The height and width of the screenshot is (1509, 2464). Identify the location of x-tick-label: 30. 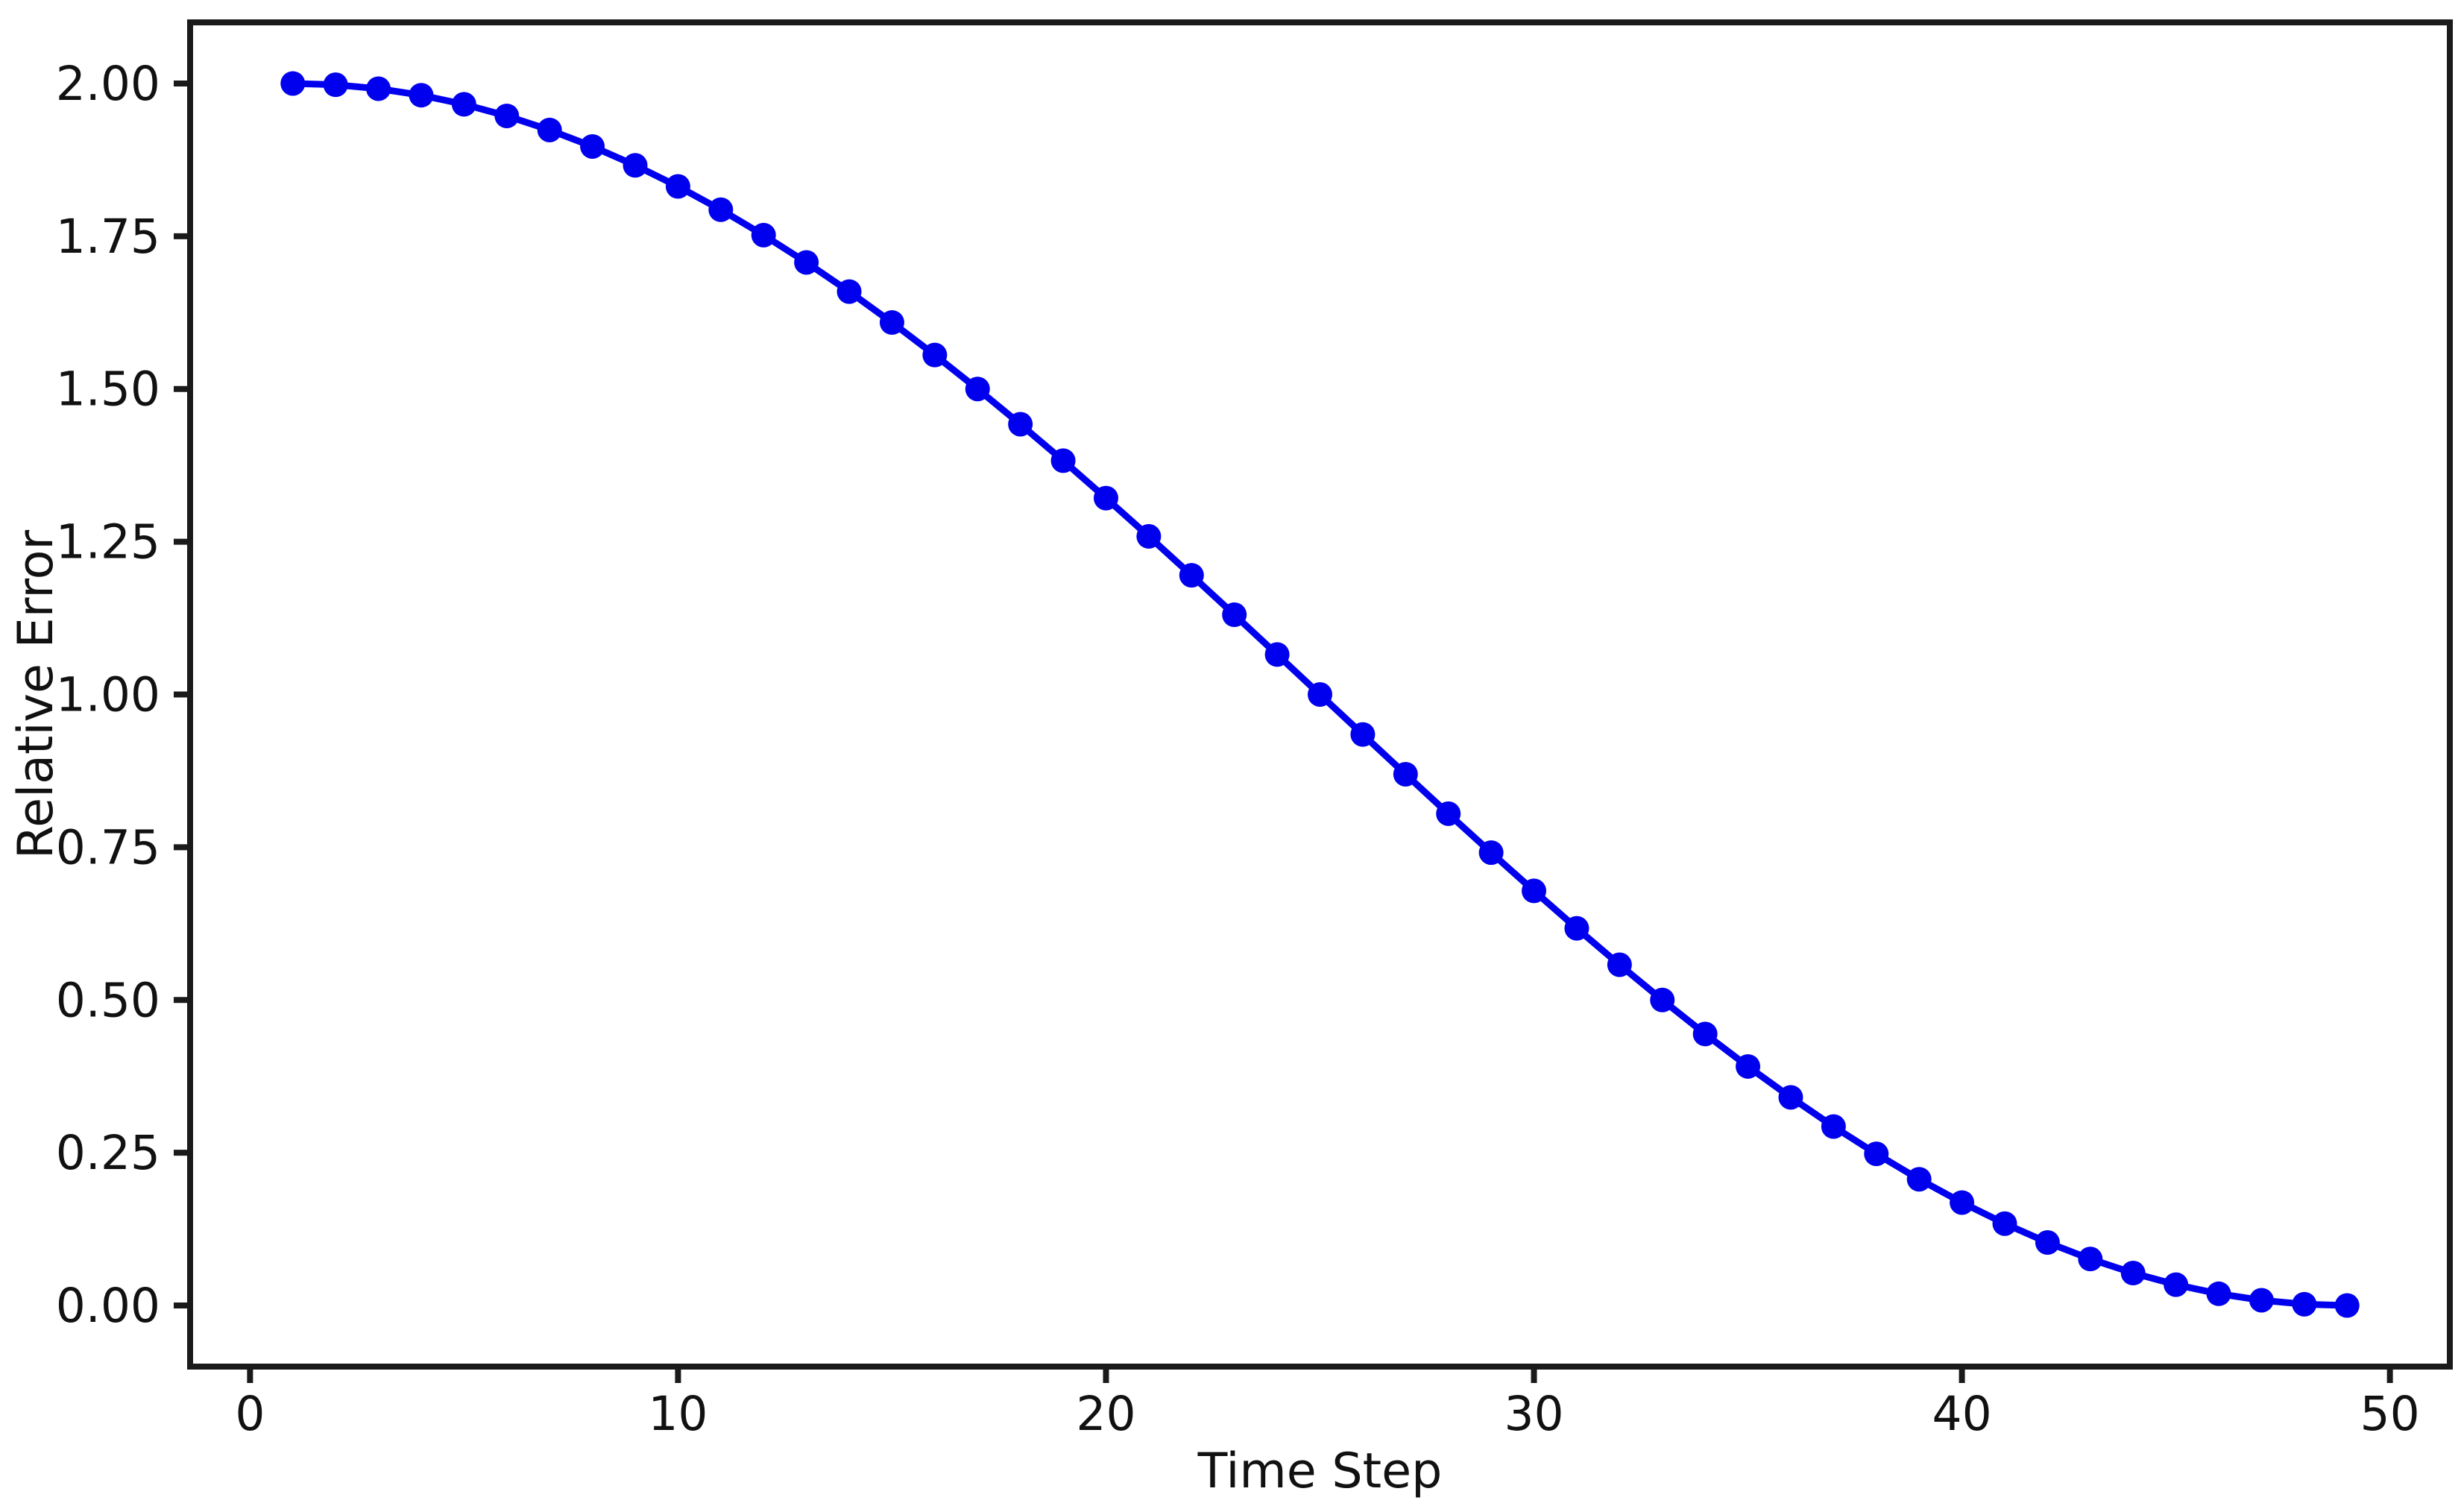
(1533, 1414).